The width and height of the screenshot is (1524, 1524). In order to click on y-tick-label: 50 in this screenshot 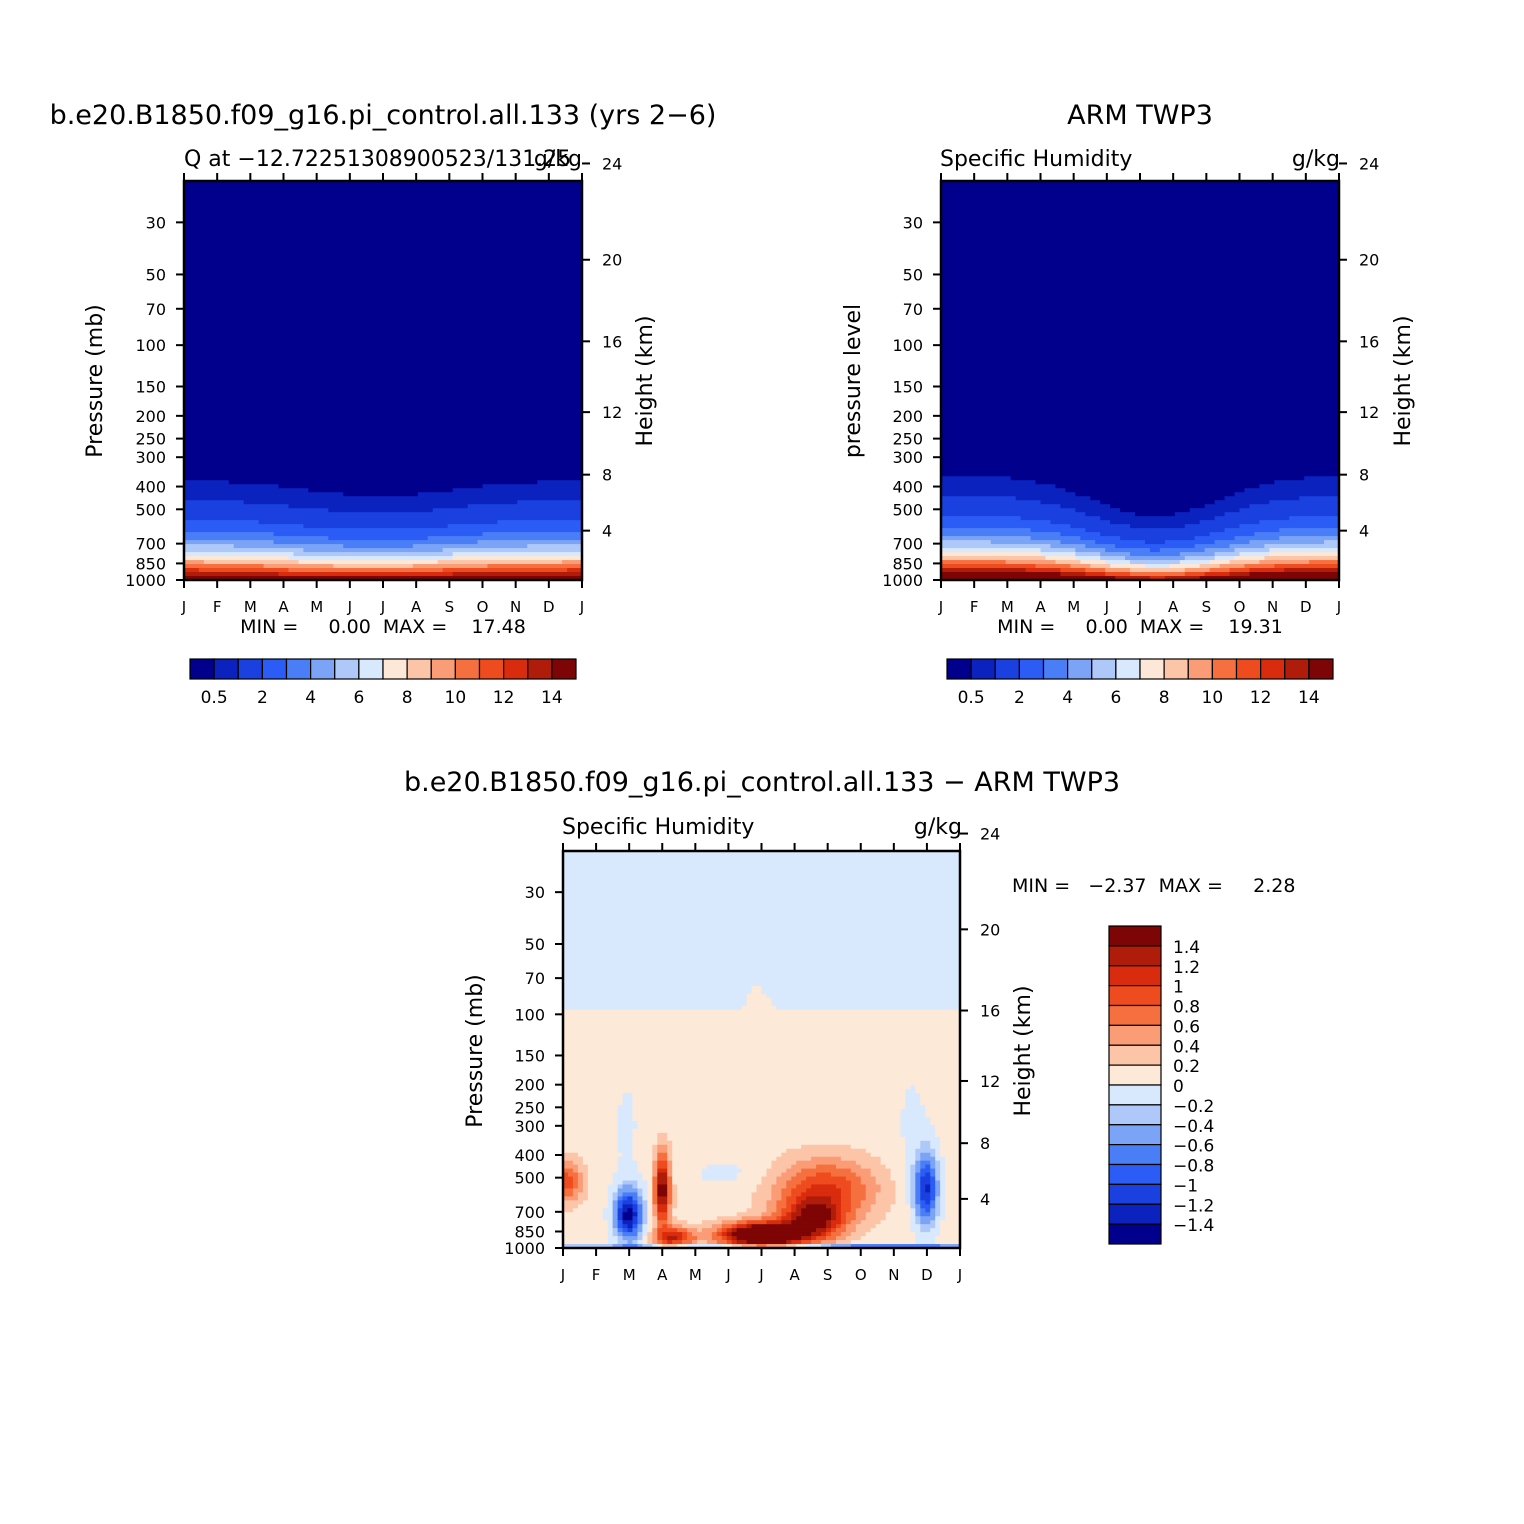, I will do `click(535, 944)`.